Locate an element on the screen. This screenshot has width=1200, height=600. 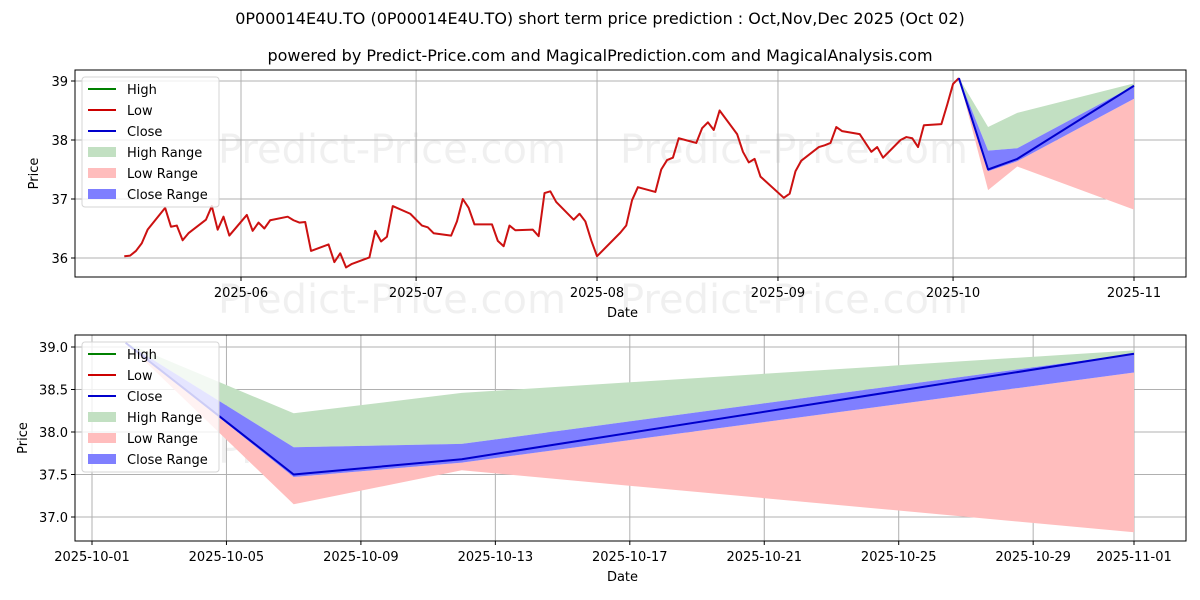
y-tick-label: 38 is located at coordinates (59, 141).